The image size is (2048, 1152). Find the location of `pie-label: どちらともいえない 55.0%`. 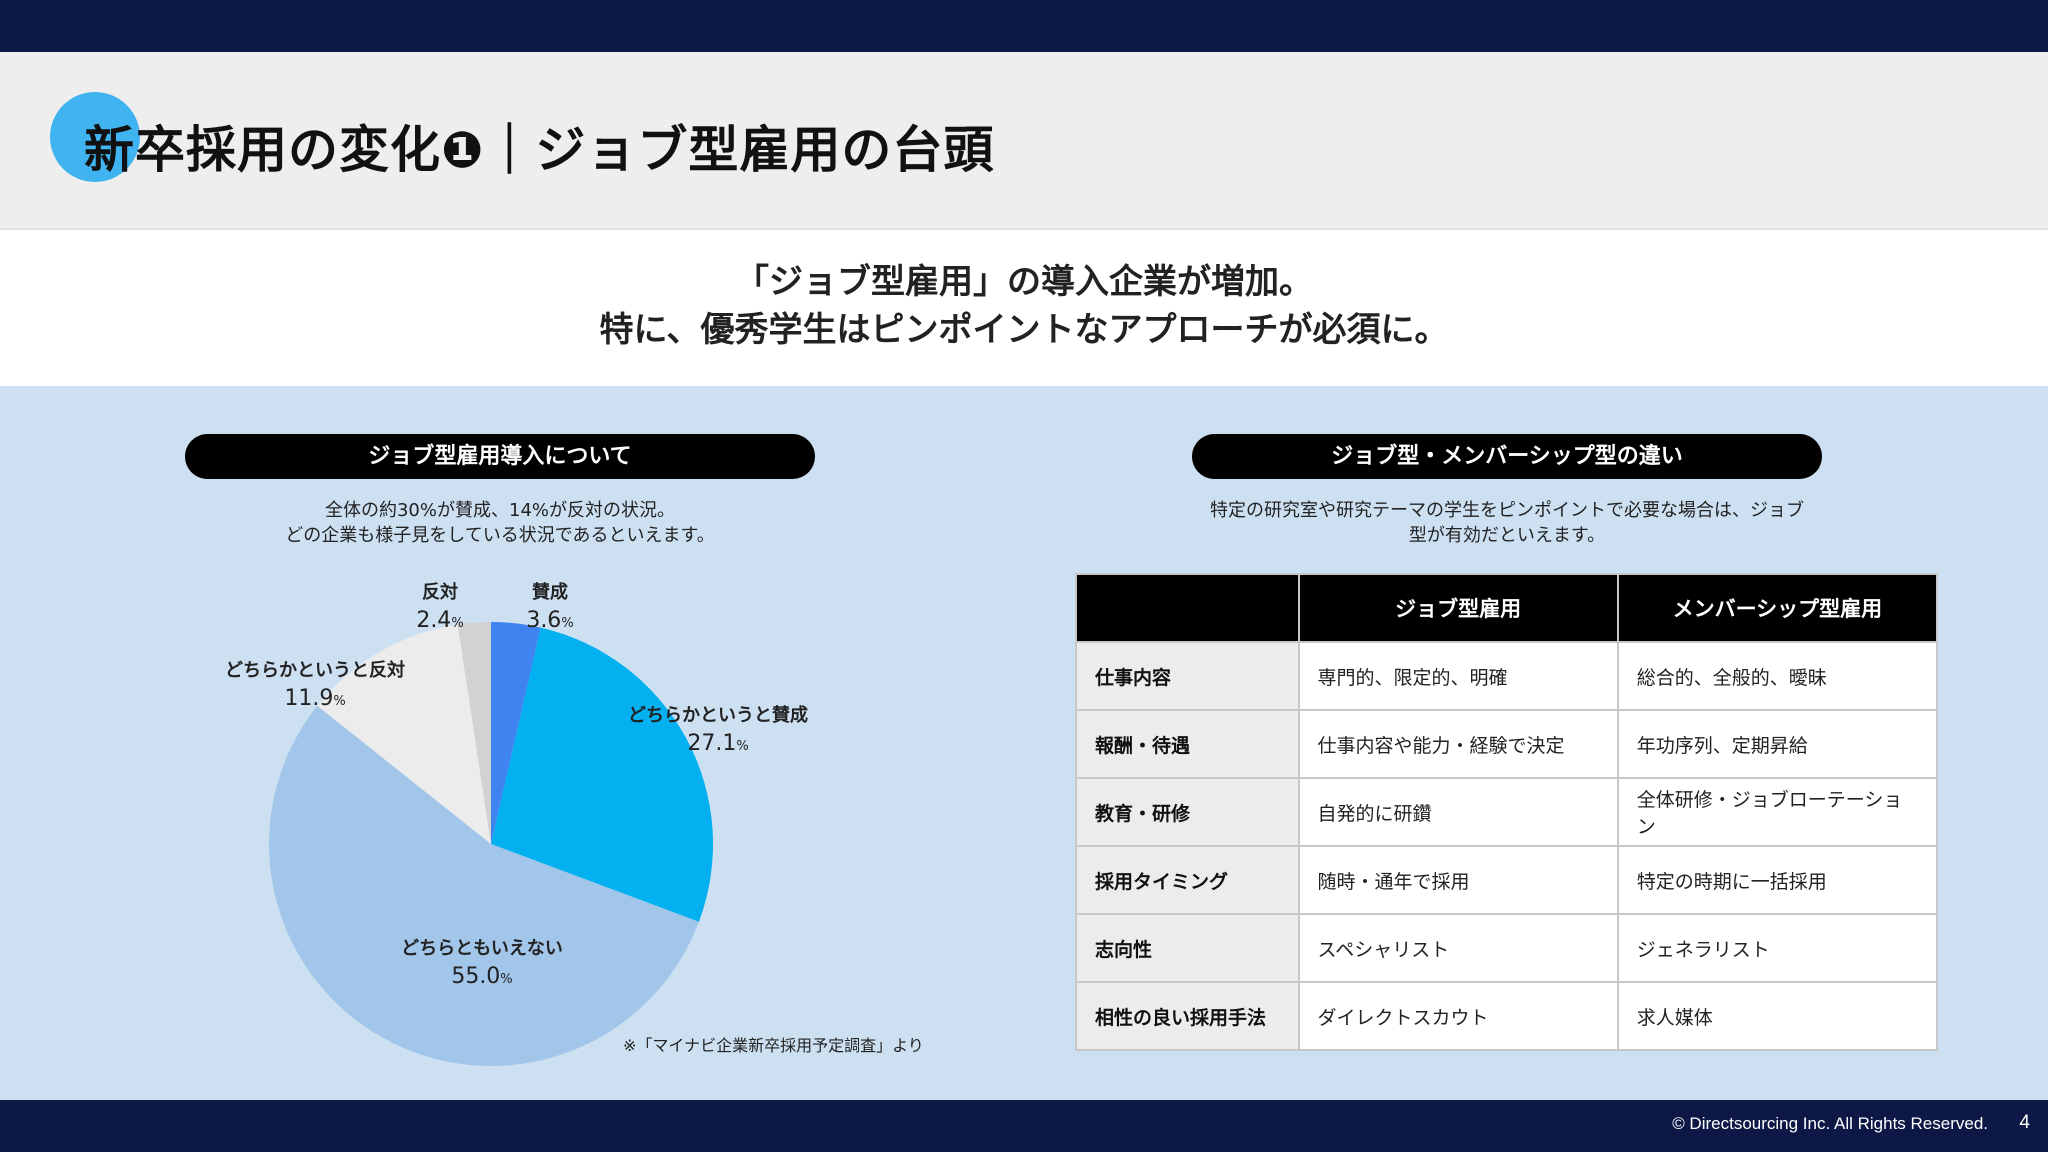

pie-label: どちらともいえない 55.0% is located at coordinates (482, 965).